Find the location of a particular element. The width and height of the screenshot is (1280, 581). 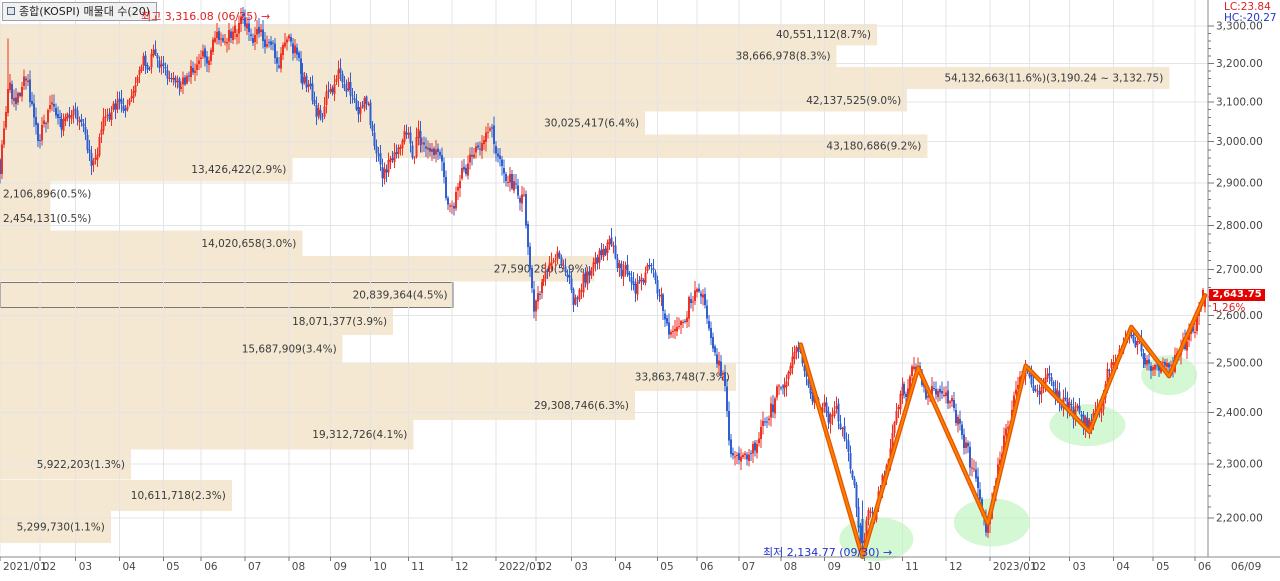

svg-text: 19,312,726(4.1%) is located at coordinates (359, 435).